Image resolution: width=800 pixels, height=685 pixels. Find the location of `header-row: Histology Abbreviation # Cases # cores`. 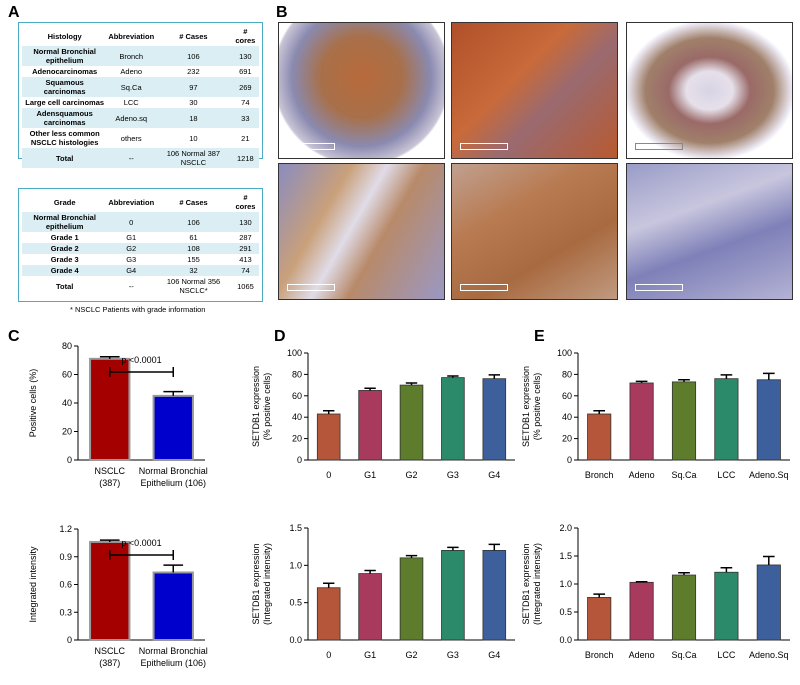

header-row: Histology Abbreviation # Cases # cores is located at coordinates (140, 36).